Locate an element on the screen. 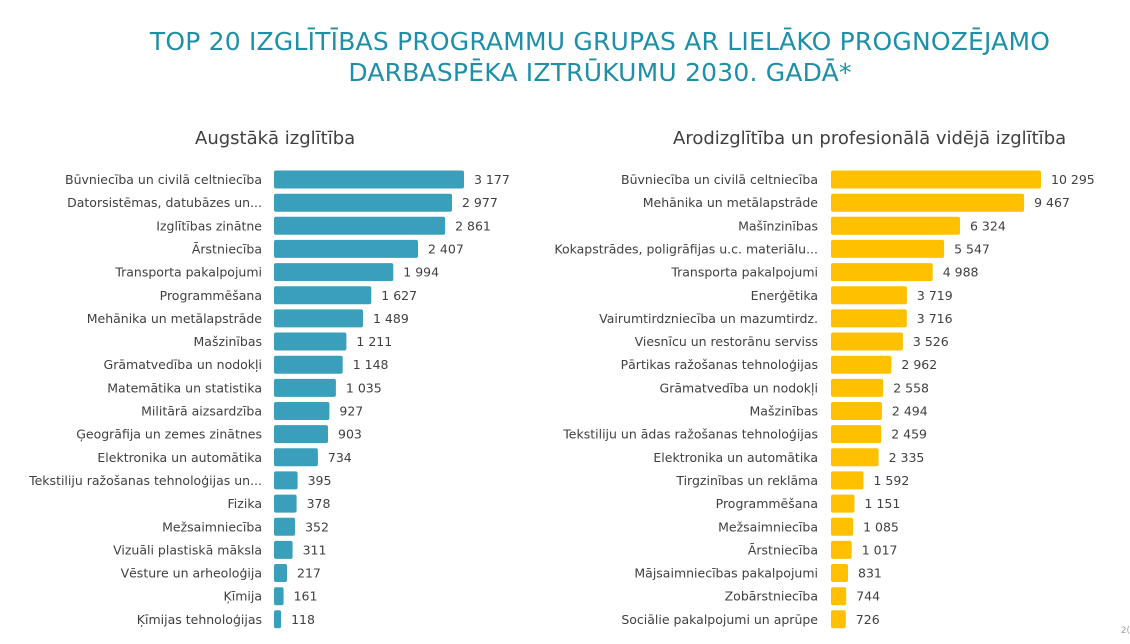 The width and height of the screenshot is (1130, 644). left-value-label-6: 1 627 is located at coordinates (399, 295).